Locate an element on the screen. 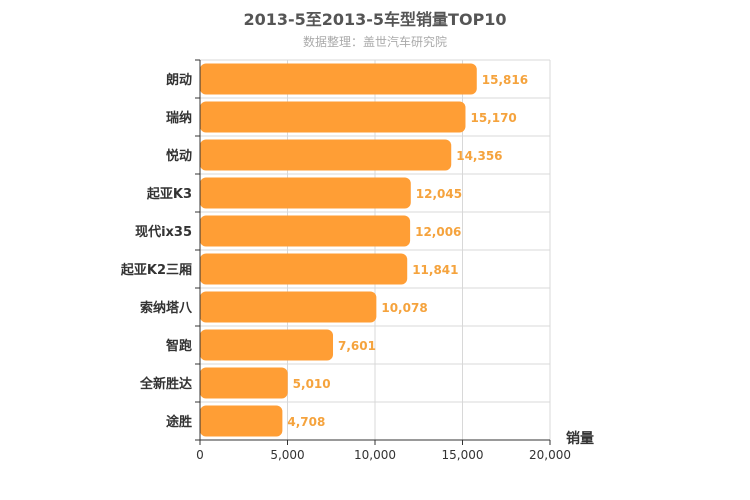 This screenshot has width=750, height=500. category-label: 途胜 is located at coordinates (179, 422).